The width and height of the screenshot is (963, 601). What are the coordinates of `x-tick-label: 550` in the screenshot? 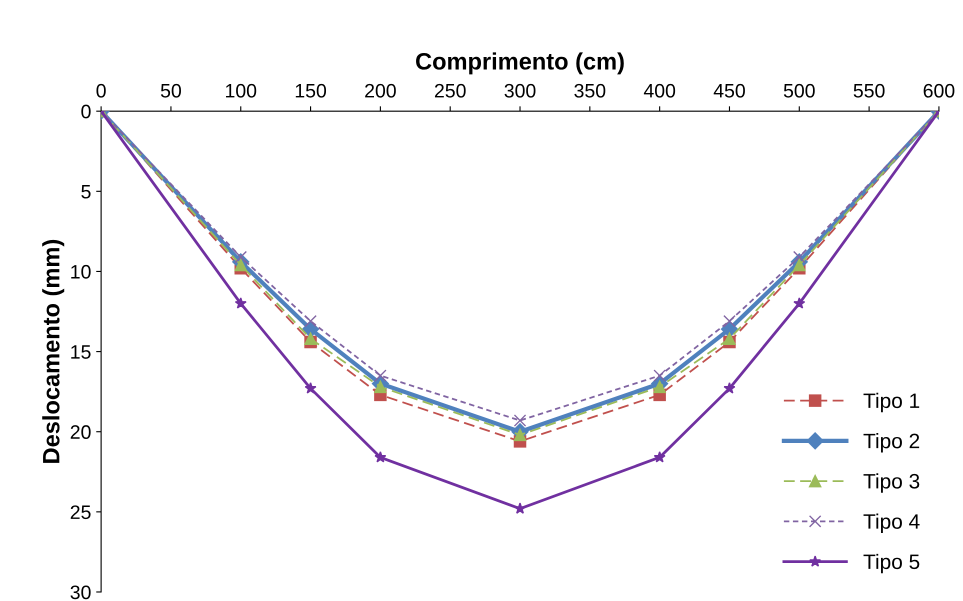 It's located at (869, 91).